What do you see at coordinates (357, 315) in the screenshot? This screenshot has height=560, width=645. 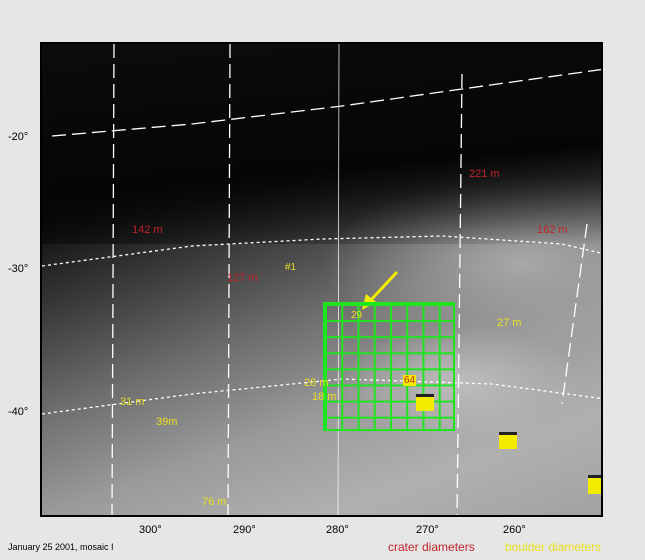 I see `grid-marked-cell: 29` at bounding box center [357, 315].